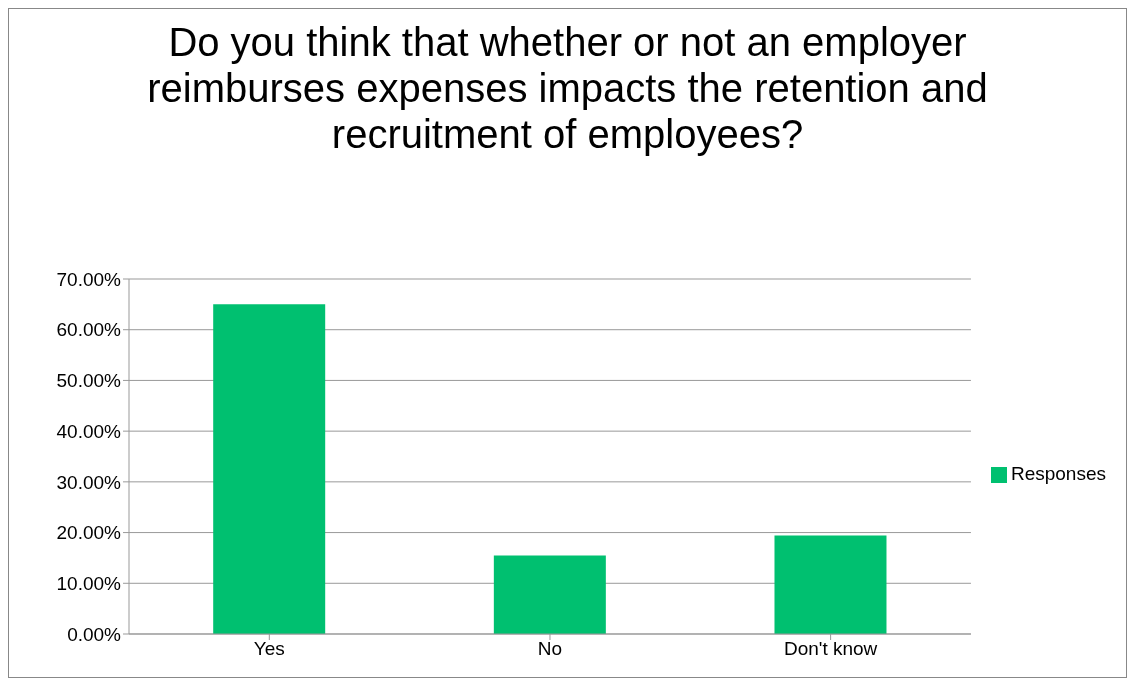 This screenshot has width=1133, height=684. What do you see at coordinates (89, 279) in the screenshot?
I see `y-tick-label: 70.00%` at bounding box center [89, 279].